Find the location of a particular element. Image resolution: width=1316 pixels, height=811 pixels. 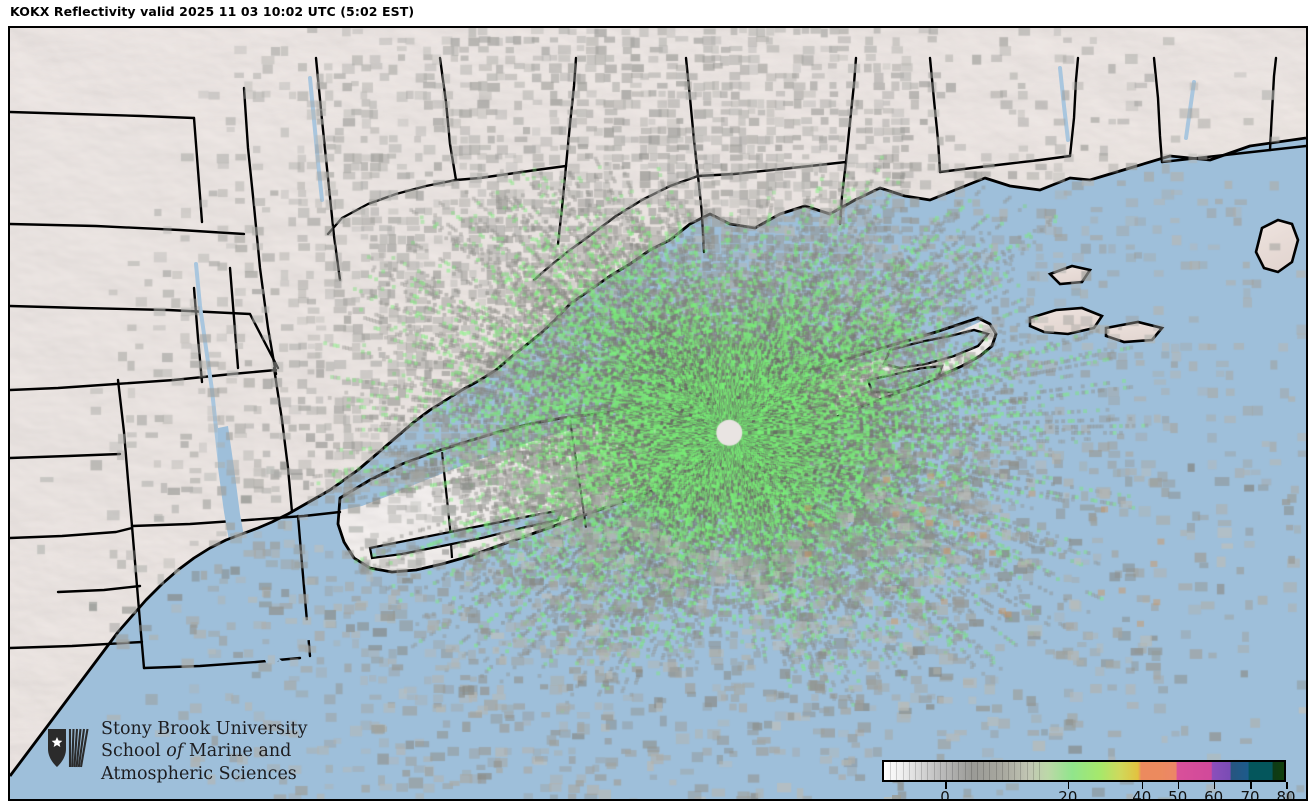

colorbar-tick-label: 40 is located at coordinates (1142, 793).